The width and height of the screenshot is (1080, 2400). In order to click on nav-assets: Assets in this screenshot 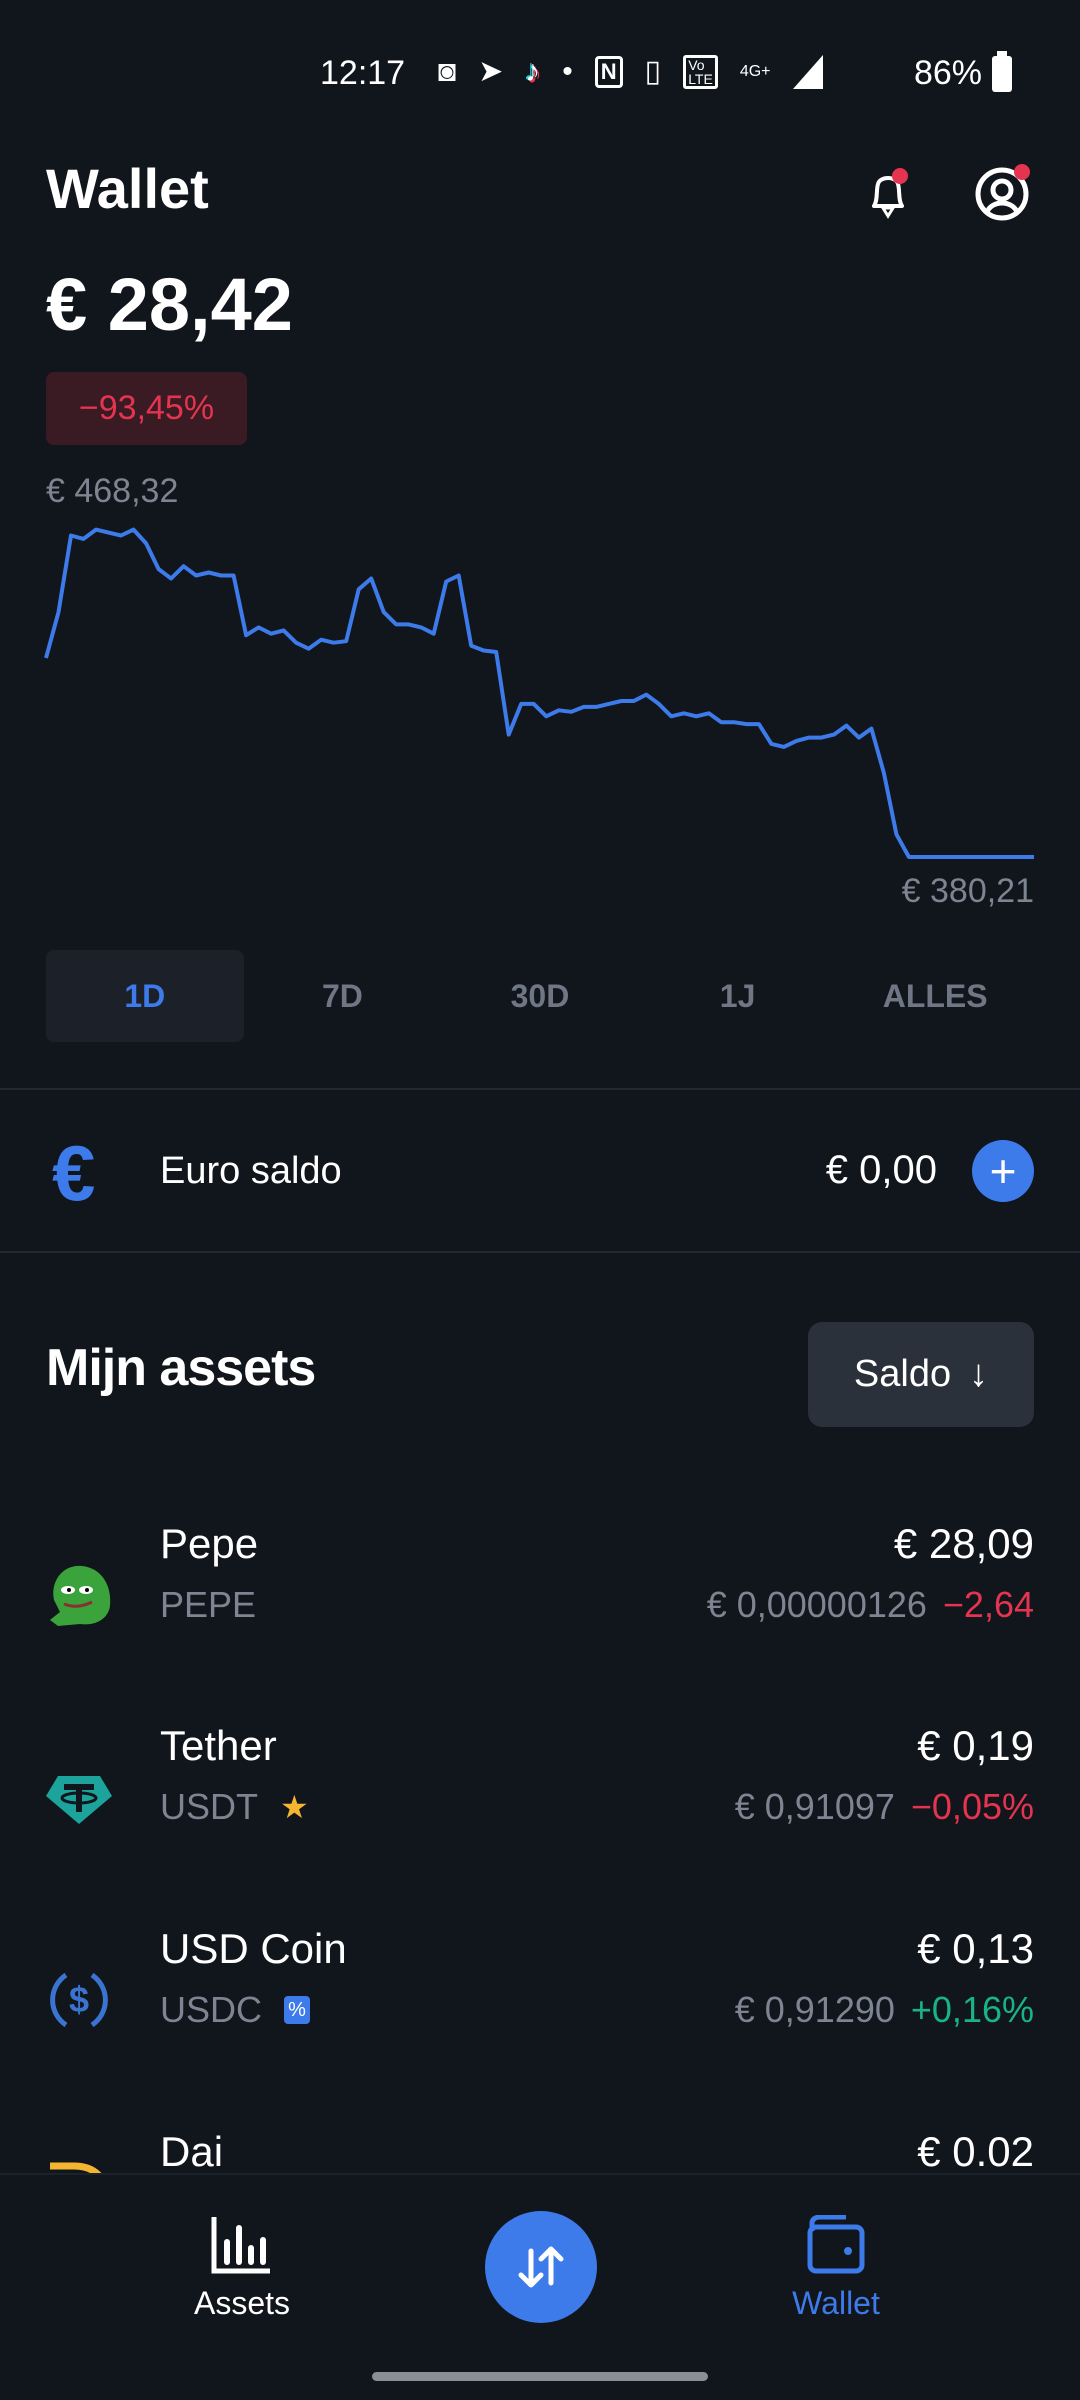, I will do `click(242, 2268)`.